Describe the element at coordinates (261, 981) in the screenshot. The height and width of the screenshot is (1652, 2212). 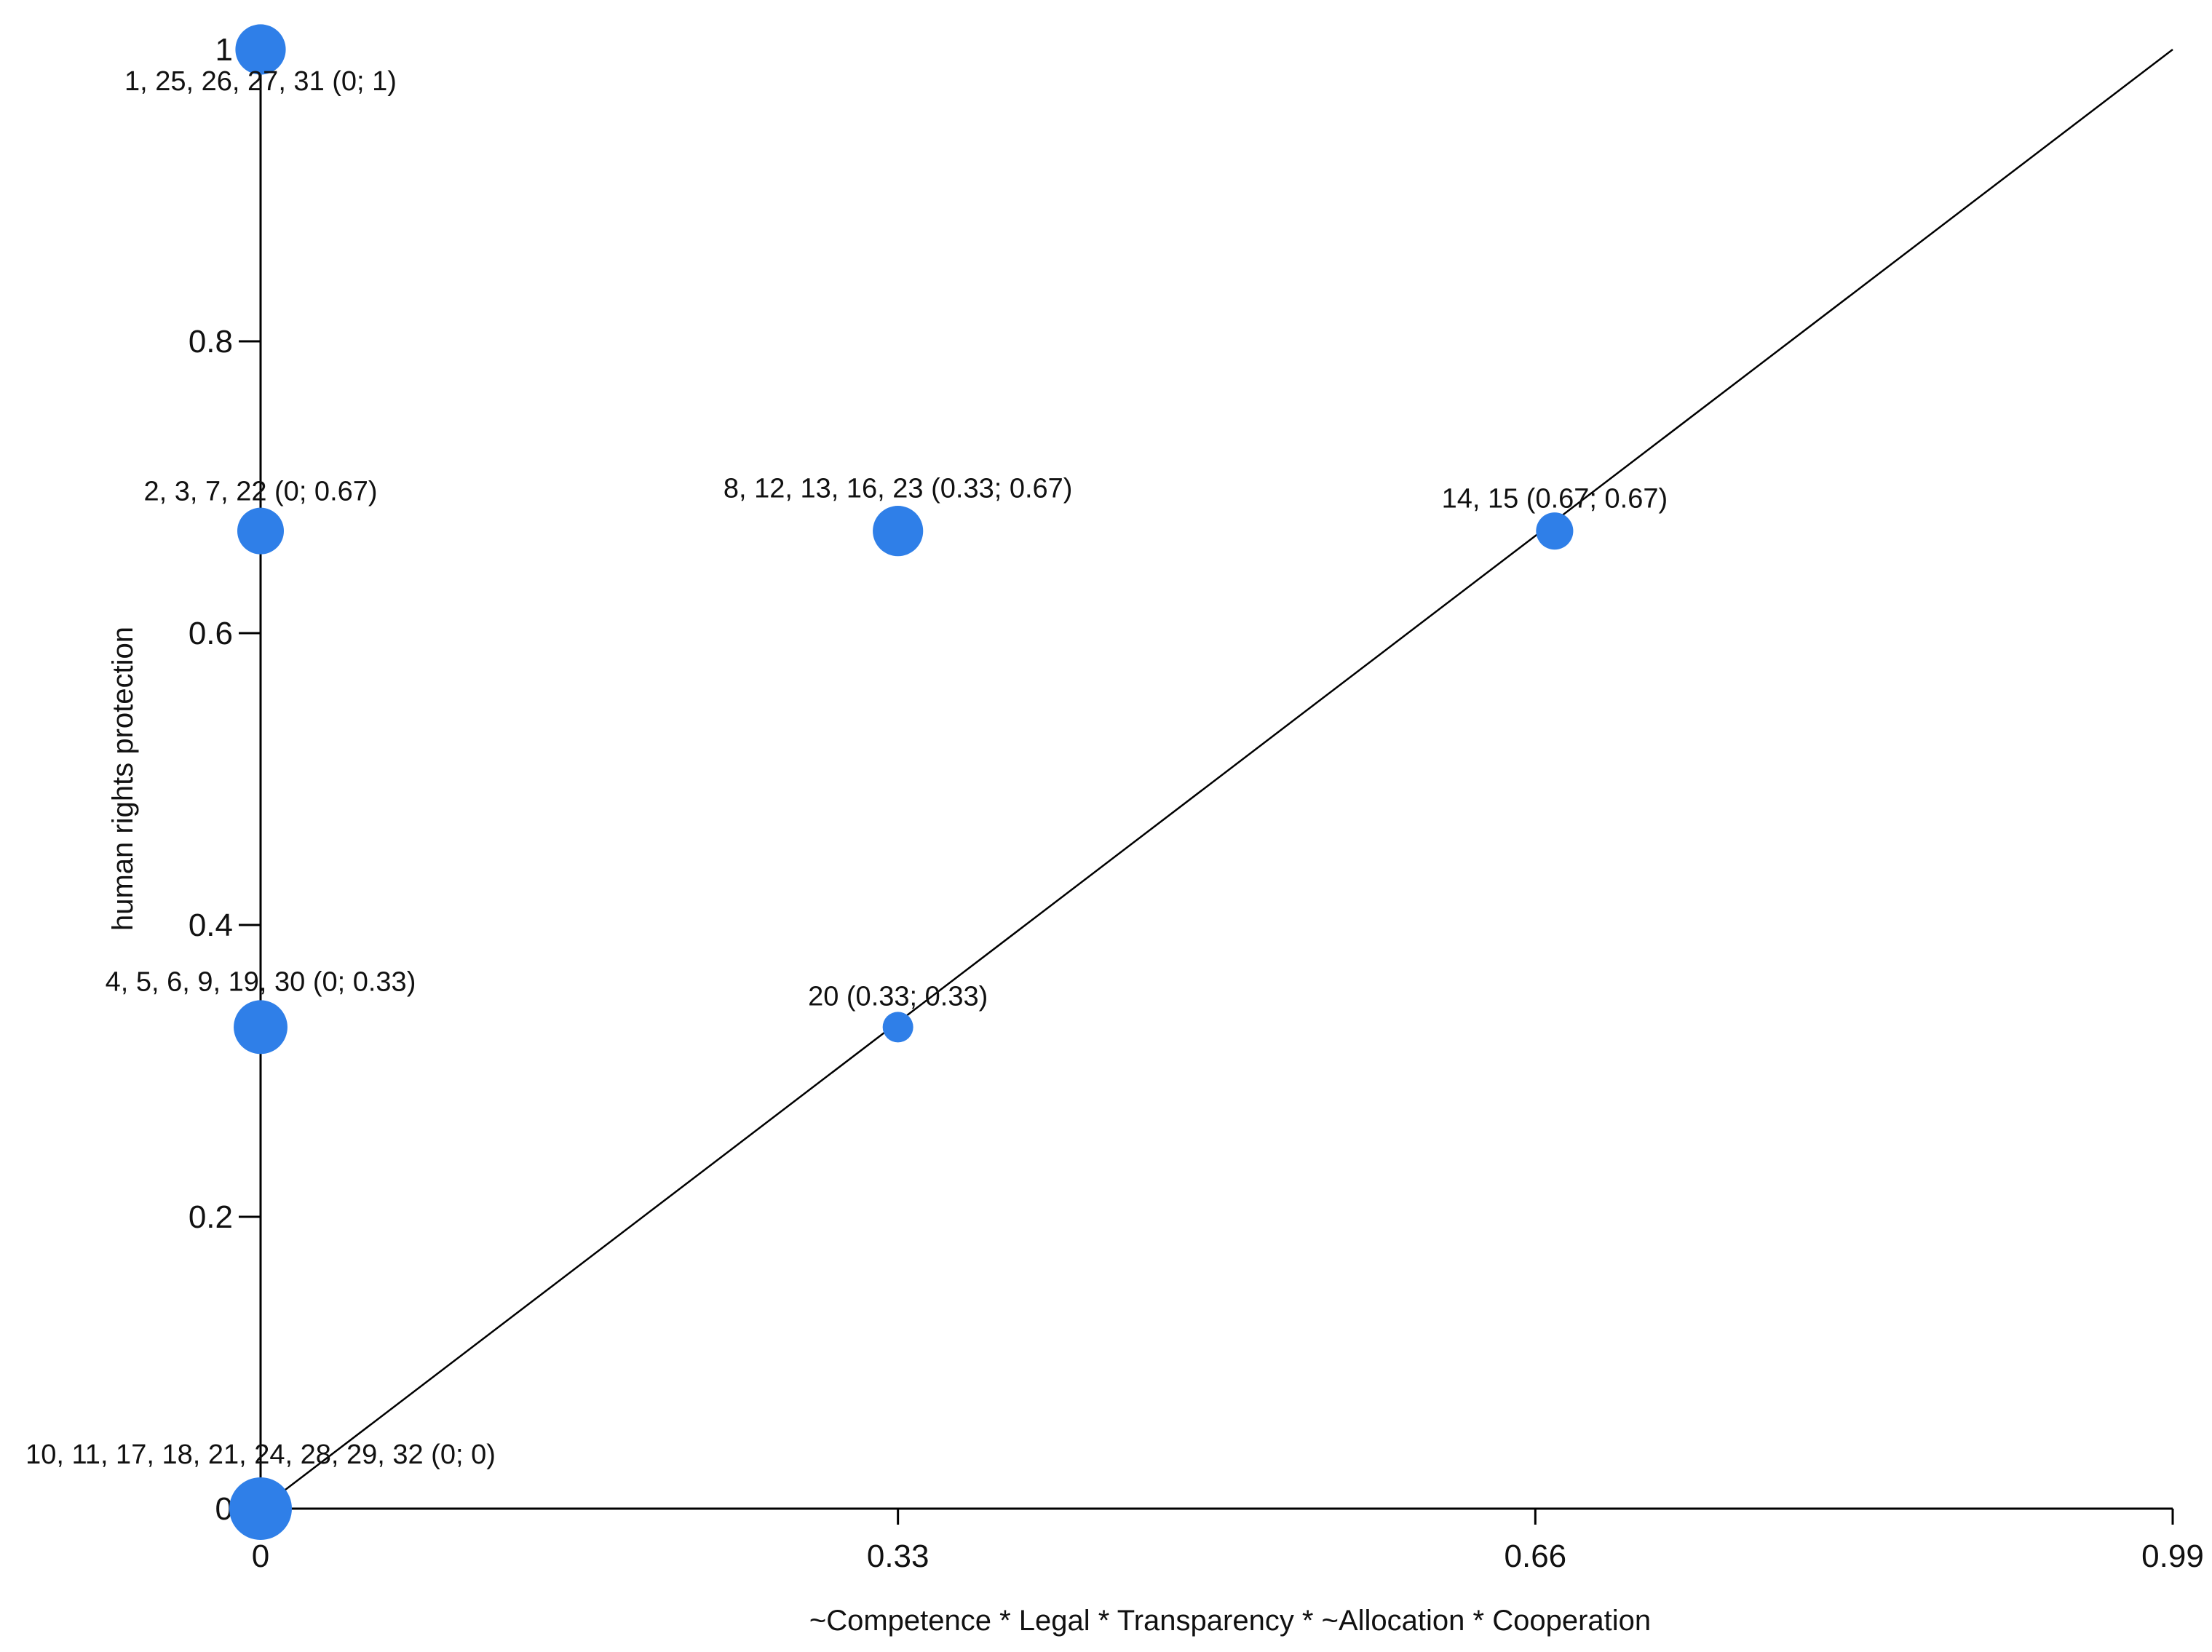
I see `point-label: 4, 5, 6, 9, 19, 30 (0; 0.33)` at that location.